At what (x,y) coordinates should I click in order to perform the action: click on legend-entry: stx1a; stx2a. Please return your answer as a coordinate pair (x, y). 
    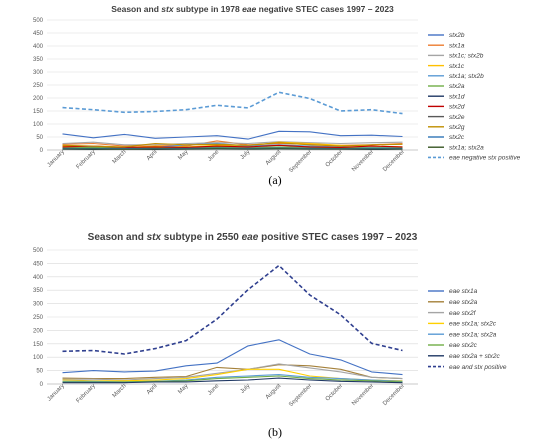
    Looking at the image, I should click on (466, 147).